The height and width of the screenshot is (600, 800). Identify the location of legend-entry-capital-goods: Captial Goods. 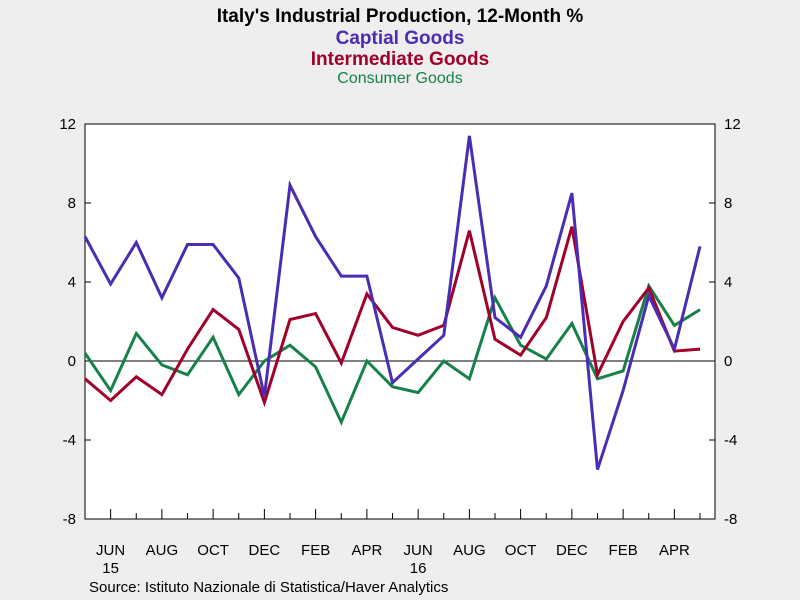
(400, 38).